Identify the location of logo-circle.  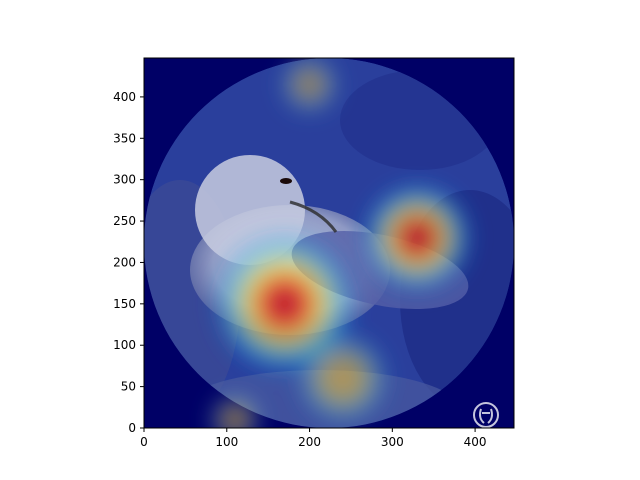
(486, 415).